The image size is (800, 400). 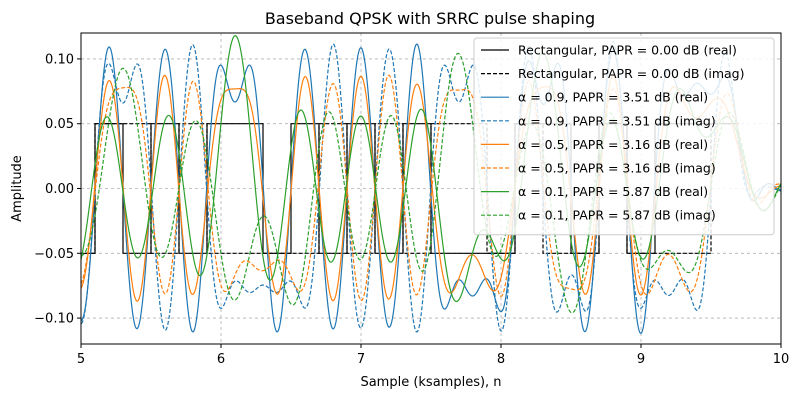 I want to click on y-tick-label-0: −0.10, so click(x=54, y=319).